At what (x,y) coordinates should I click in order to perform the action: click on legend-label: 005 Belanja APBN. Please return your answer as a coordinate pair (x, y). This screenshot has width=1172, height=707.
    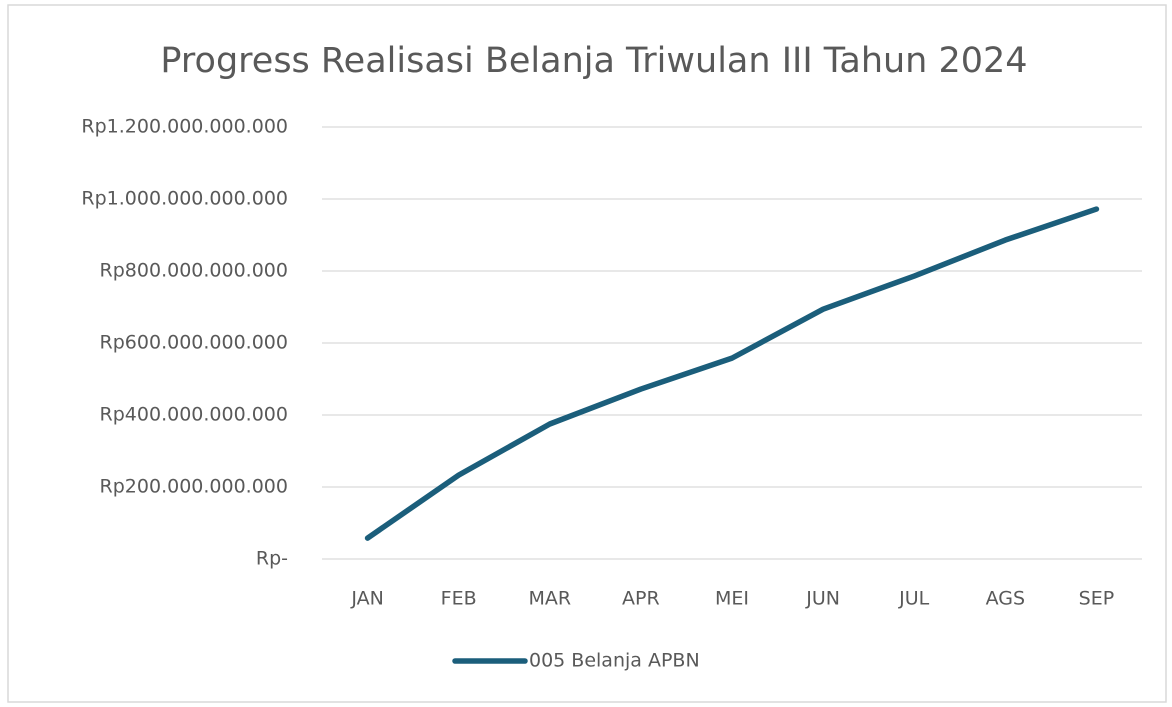
    Looking at the image, I should click on (614, 661).